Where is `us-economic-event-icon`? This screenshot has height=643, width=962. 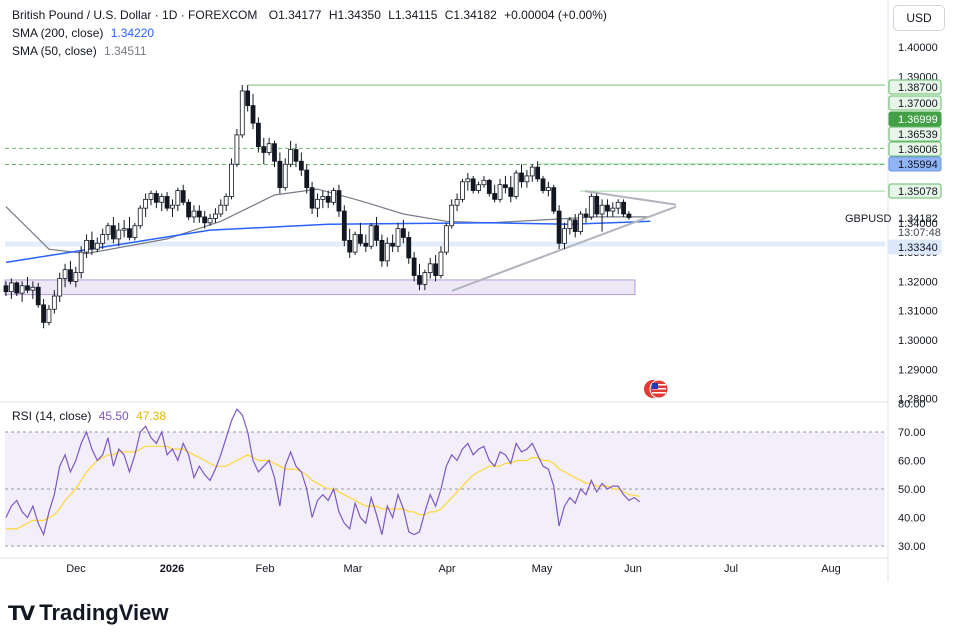
us-economic-event-icon is located at coordinates (656, 389).